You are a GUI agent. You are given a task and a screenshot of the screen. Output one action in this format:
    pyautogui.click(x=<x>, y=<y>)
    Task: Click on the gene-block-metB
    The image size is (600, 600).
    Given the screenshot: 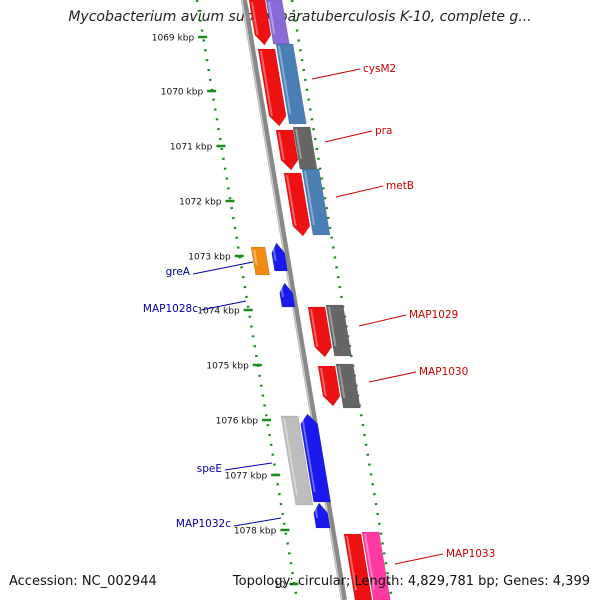 What is the action you would take?
    pyautogui.click(x=297, y=204)
    